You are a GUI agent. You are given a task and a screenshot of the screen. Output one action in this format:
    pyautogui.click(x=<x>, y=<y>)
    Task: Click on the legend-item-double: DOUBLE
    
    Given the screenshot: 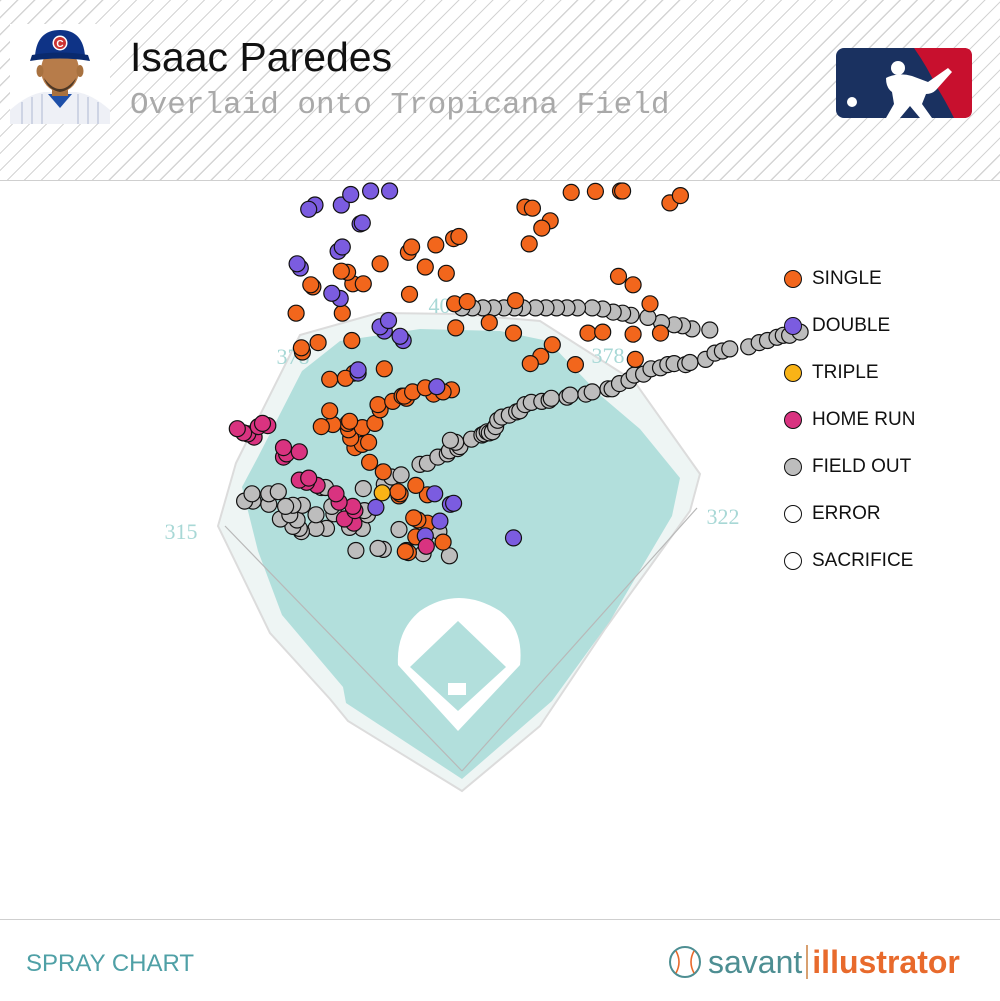 What is the action you would take?
    pyautogui.click(x=849, y=325)
    